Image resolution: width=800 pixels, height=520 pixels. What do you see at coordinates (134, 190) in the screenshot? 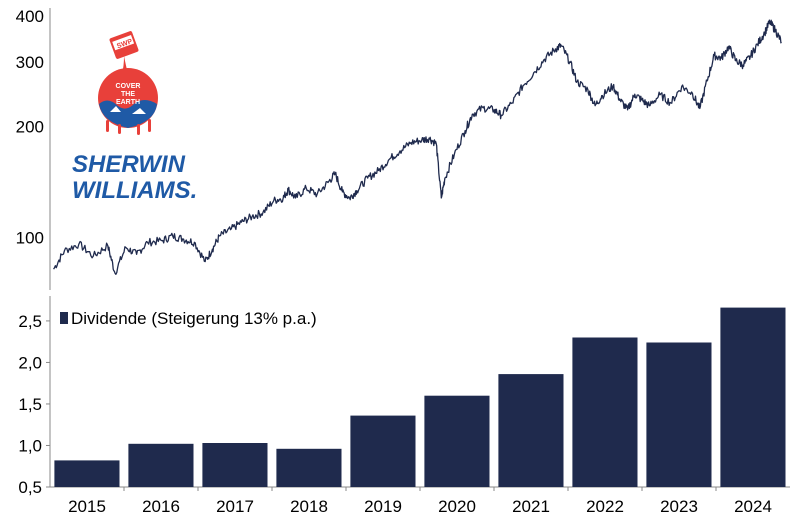
I see `brand-name-line2: WILLIAMS.` at bounding box center [134, 190].